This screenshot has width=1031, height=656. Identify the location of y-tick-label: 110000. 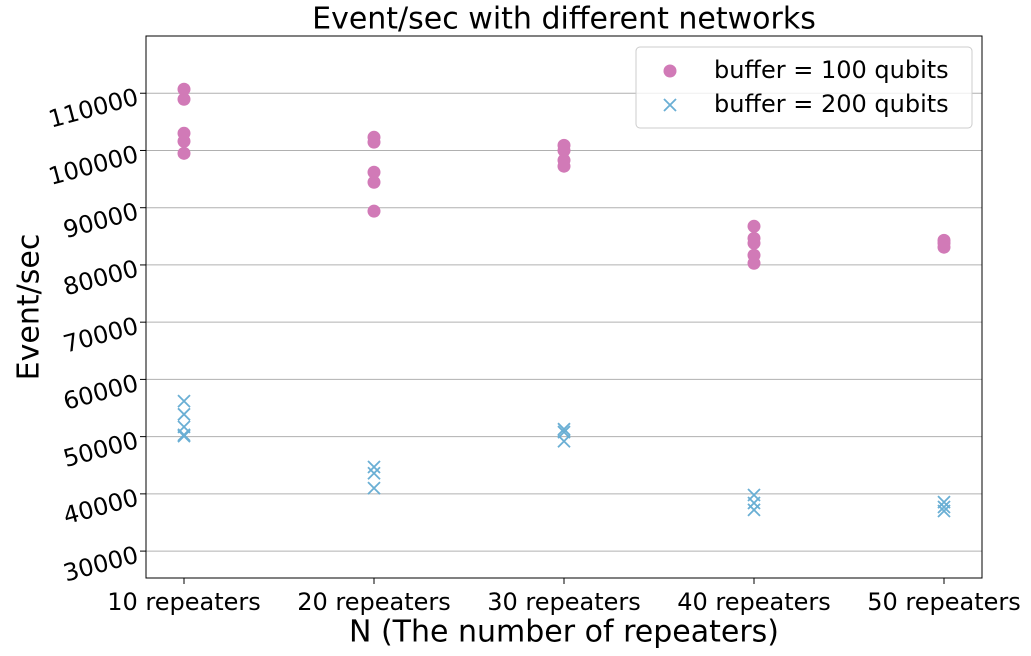
(94, 108).